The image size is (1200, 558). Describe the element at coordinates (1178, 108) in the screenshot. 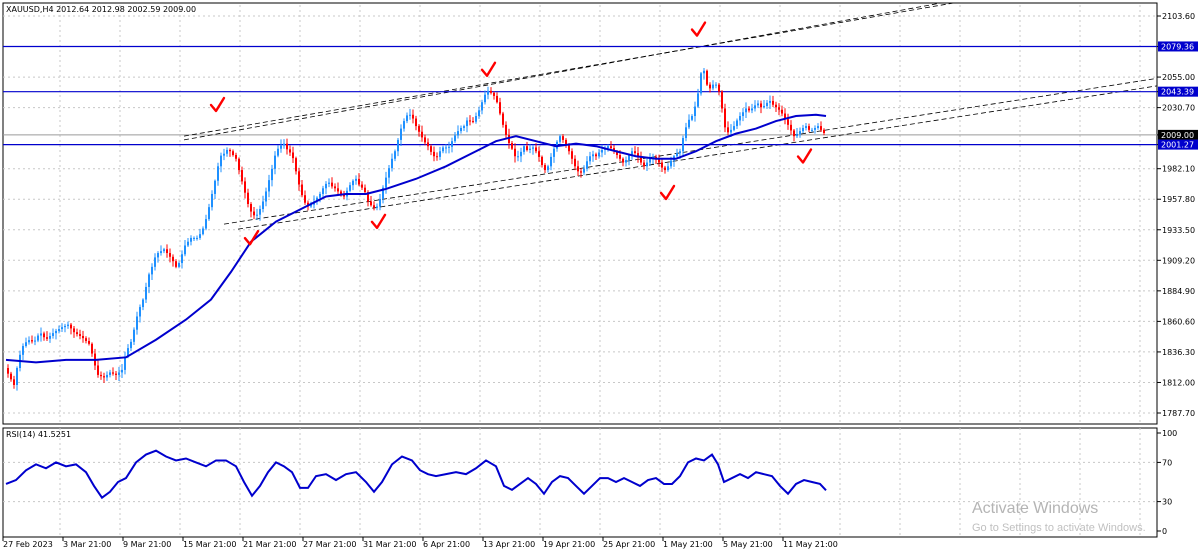

I see `price-tick-label: 2030.70` at that location.